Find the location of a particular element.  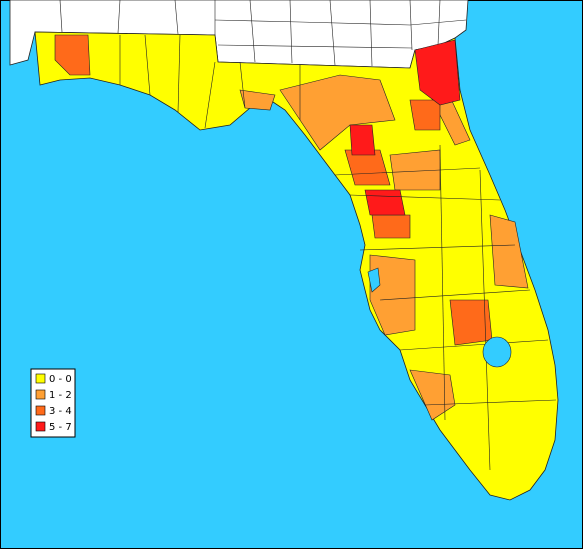

bay is located at coordinates (374, 280).